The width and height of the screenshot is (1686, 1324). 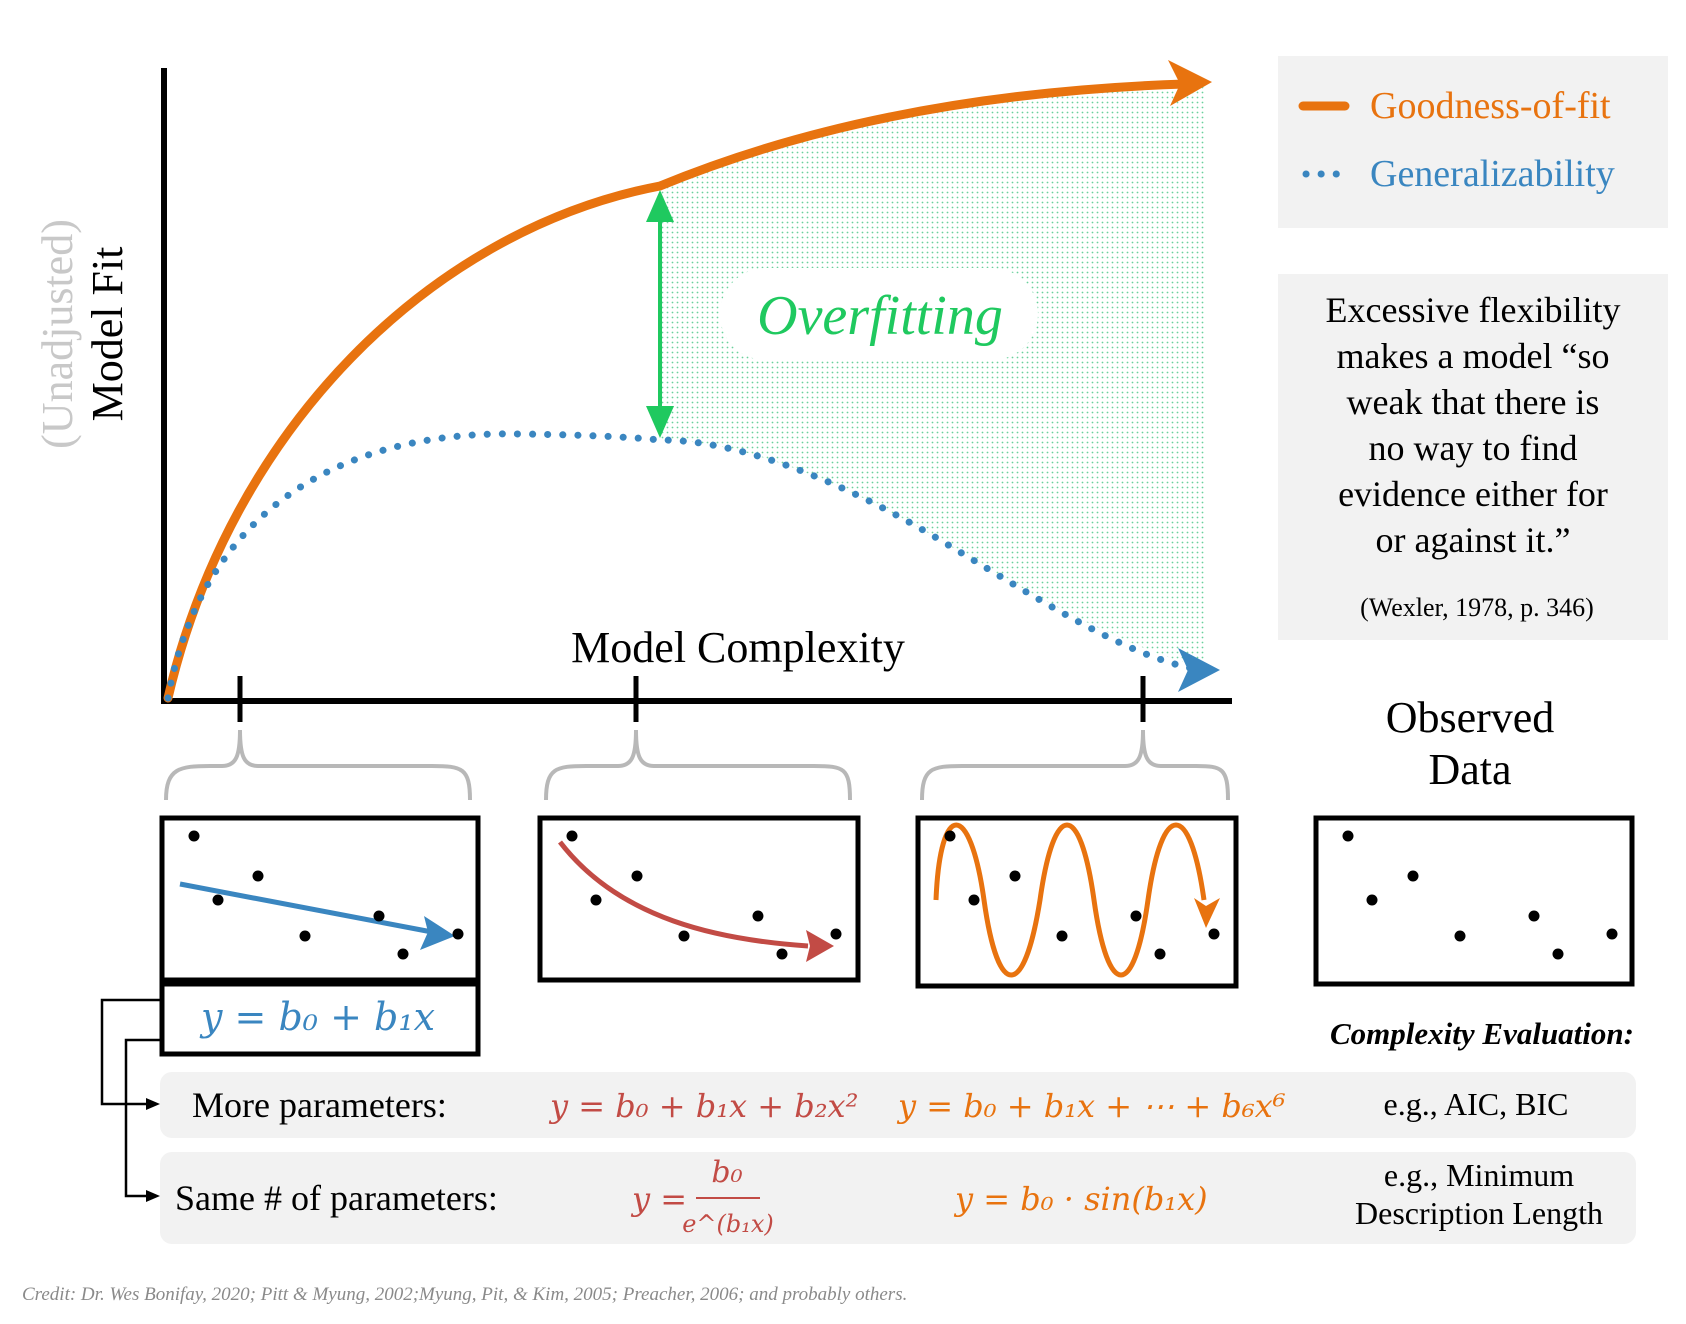 I want to click on quote-citation: (Wexler, 1978, p. 346), so click(x=1477, y=607).